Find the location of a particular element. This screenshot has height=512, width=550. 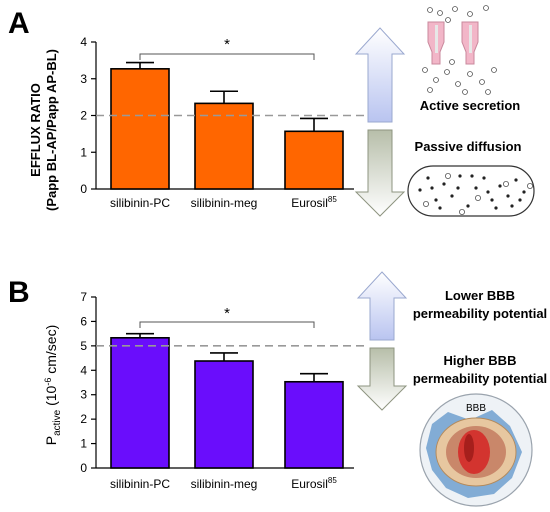

panel-b-arrow-down is located at coordinates (382, 379).